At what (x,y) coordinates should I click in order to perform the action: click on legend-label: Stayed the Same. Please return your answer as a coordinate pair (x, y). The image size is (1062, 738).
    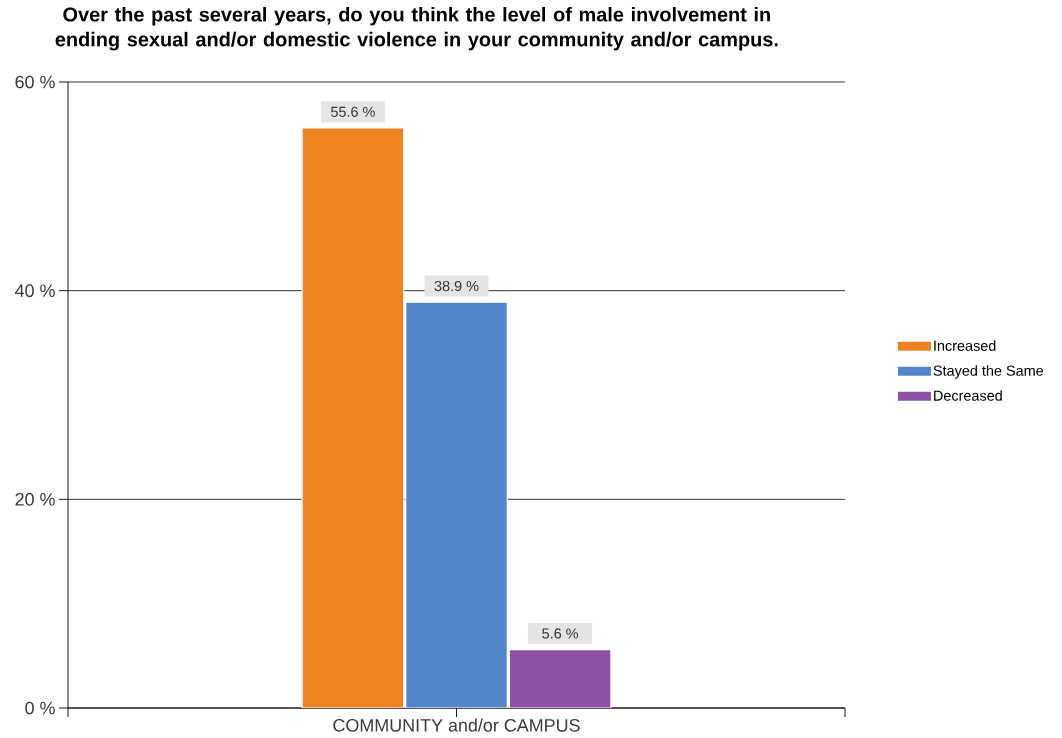
    Looking at the image, I should click on (988, 372).